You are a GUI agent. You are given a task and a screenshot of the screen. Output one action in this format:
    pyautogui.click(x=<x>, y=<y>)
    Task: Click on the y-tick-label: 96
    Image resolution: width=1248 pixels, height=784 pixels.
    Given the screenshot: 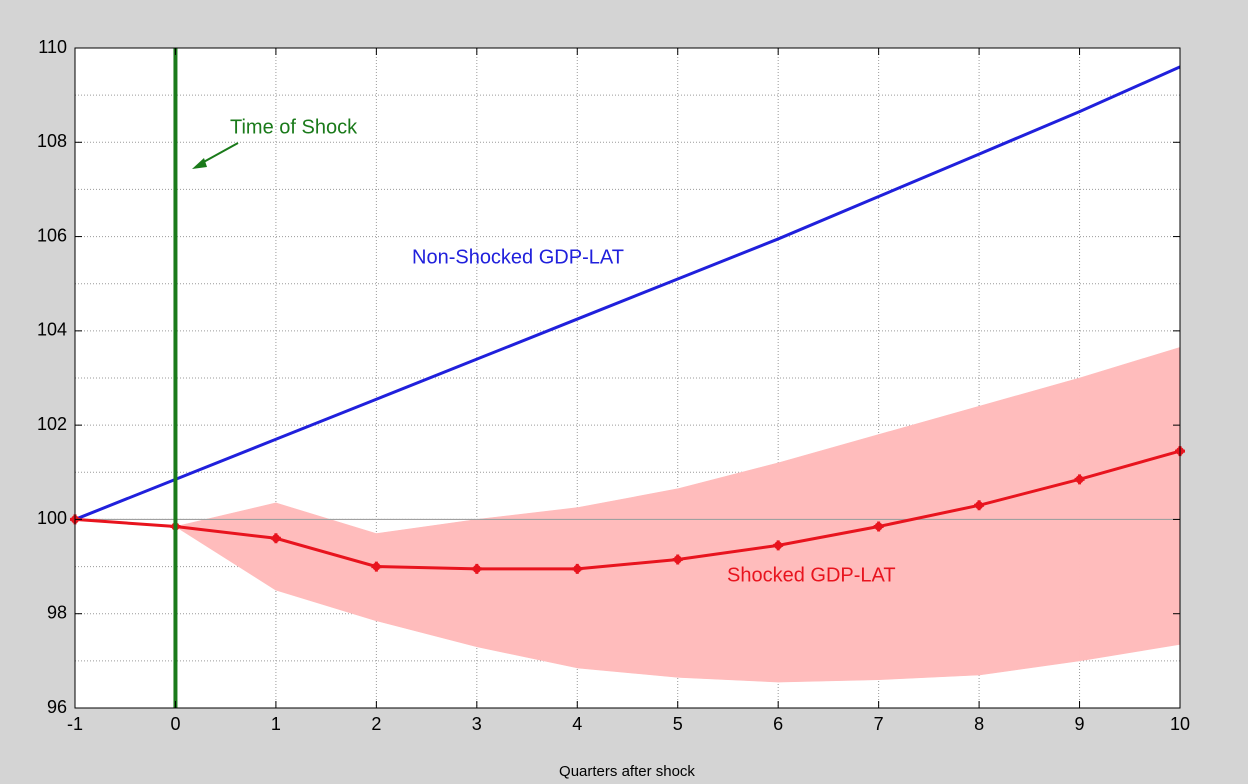 What is the action you would take?
    pyautogui.click(x=57, y=707)
    